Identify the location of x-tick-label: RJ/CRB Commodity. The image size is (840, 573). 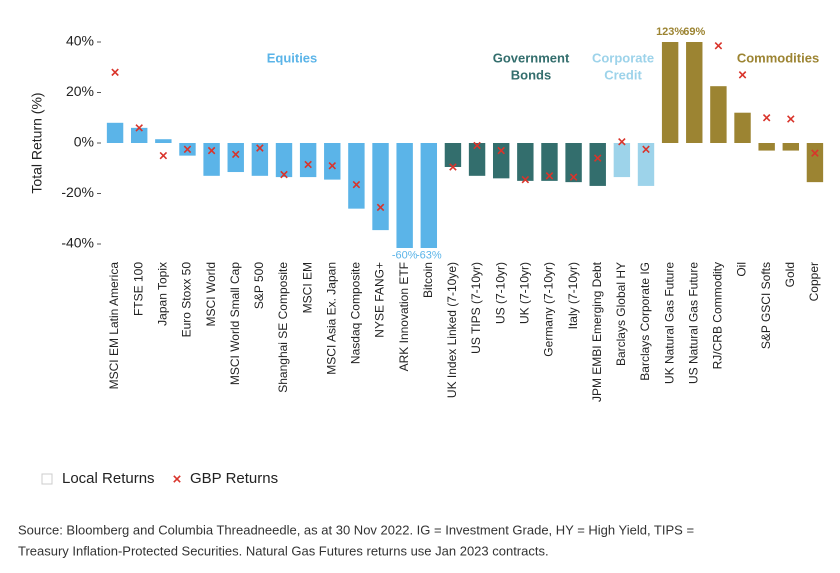
(718, 315).